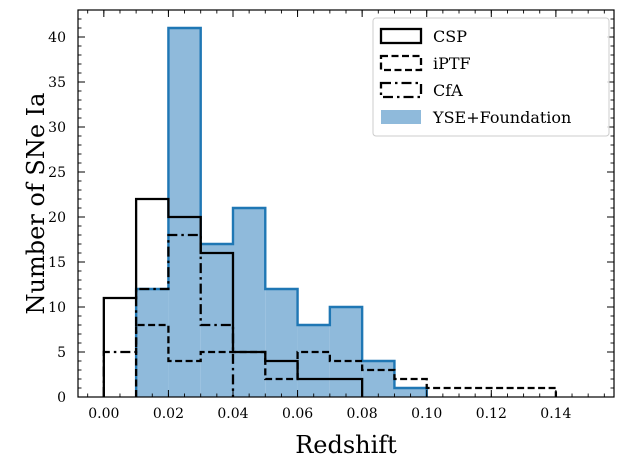 The width and height of the screenshot is (630, 470). I want to click on x-tick-label: 0.02, so click(168, 414).